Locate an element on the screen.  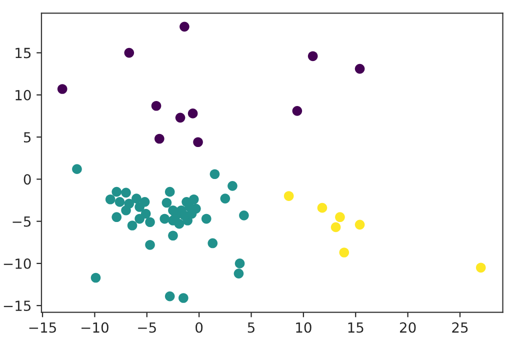
y-tick-label: 10 is located at coordinates (23, 95).